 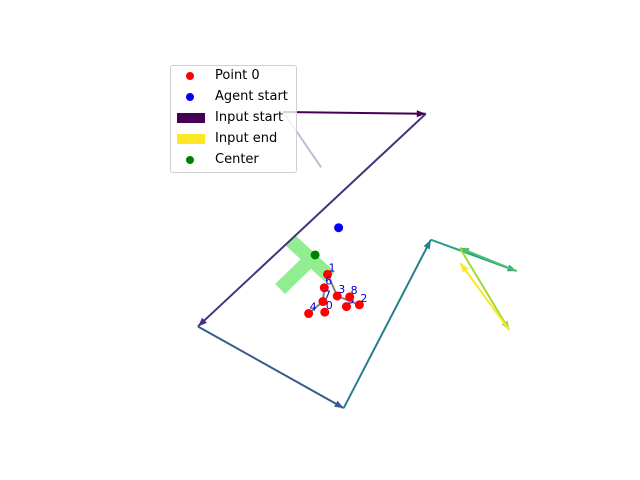 I want to click on legend-item: Input start, so click(x=234, y=118).